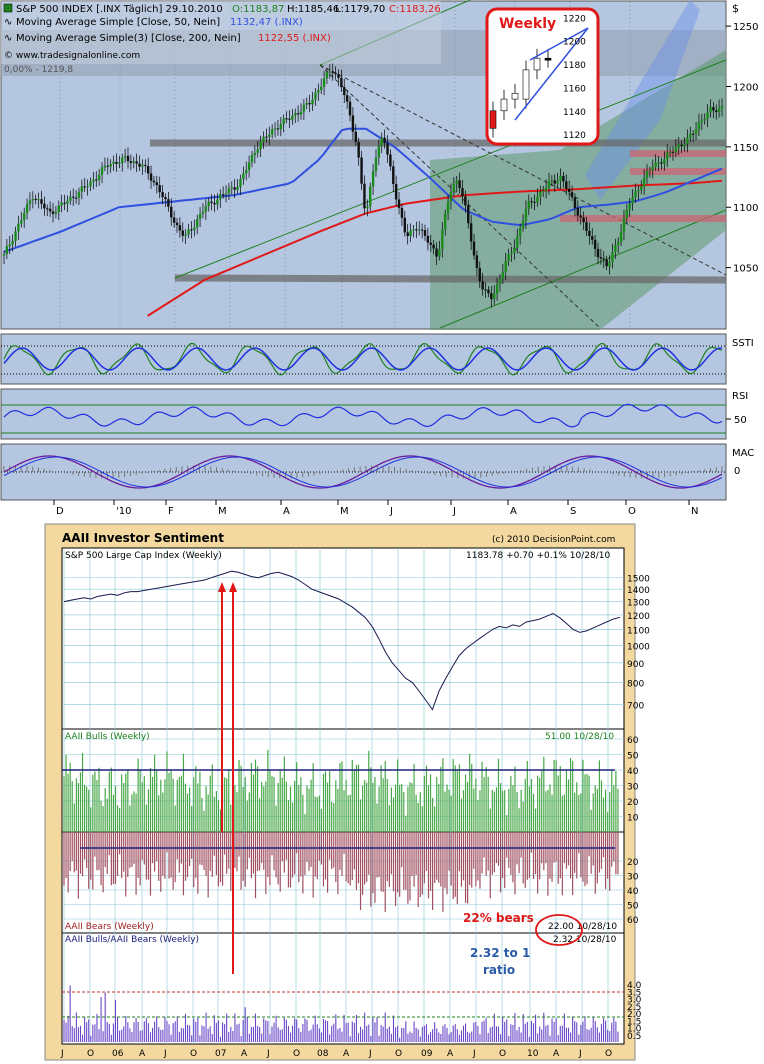 The width and height of the screenshot is (764, 1064). I want to click on ohlc-close: C:1183,26, so click(415, 9).